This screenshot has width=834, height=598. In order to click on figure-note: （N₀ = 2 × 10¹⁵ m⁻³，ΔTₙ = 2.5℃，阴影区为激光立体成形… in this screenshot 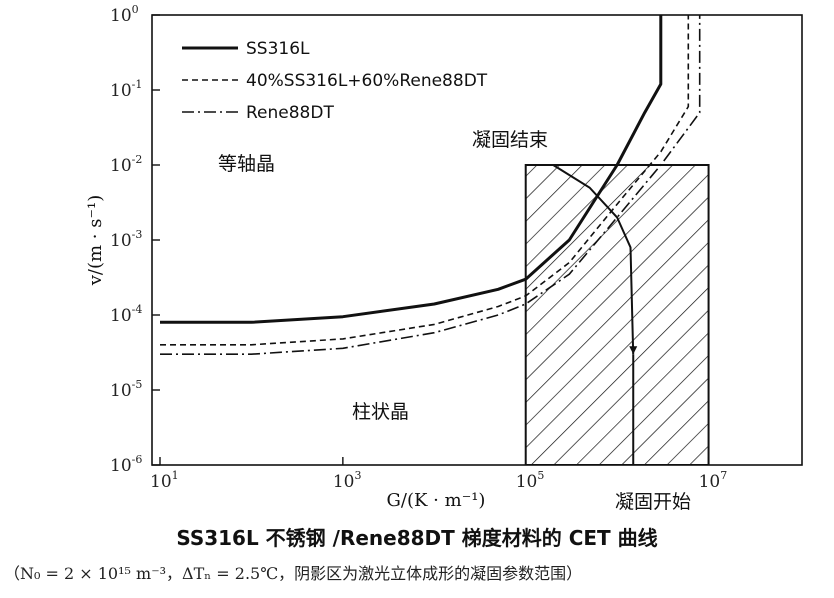, I will do `click(293, 573)`.